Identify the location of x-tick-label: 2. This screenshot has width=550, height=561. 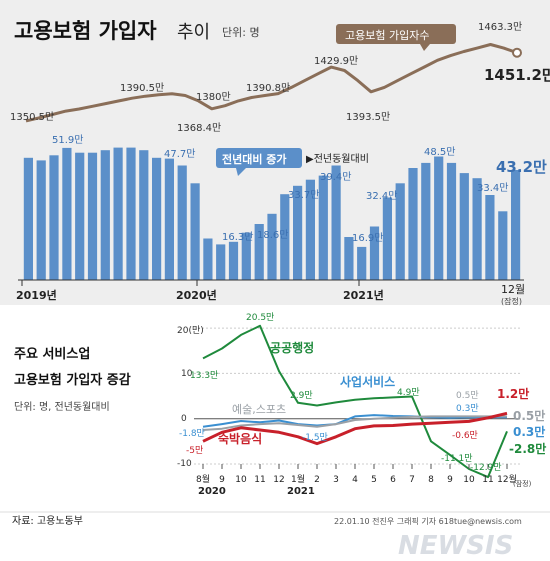
(317, 480).